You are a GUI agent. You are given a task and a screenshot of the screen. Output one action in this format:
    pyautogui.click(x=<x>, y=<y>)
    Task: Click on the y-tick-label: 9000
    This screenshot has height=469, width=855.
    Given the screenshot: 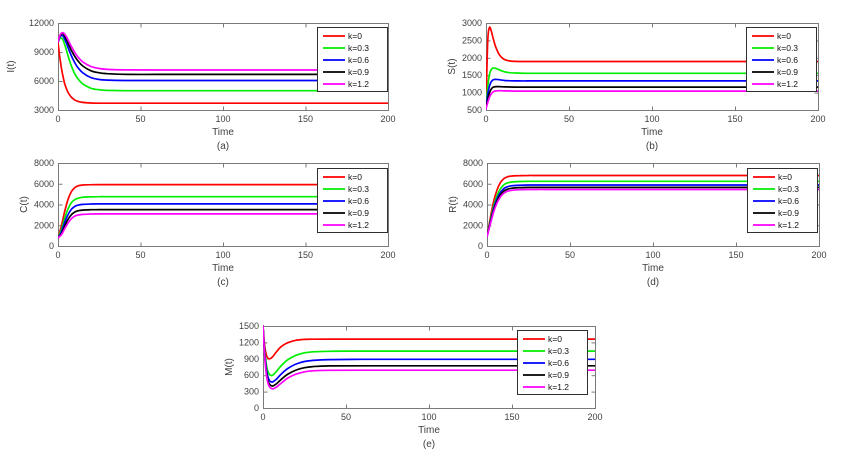 What is the action you would take?
    pyautogui.click(x=44, y=52)
    